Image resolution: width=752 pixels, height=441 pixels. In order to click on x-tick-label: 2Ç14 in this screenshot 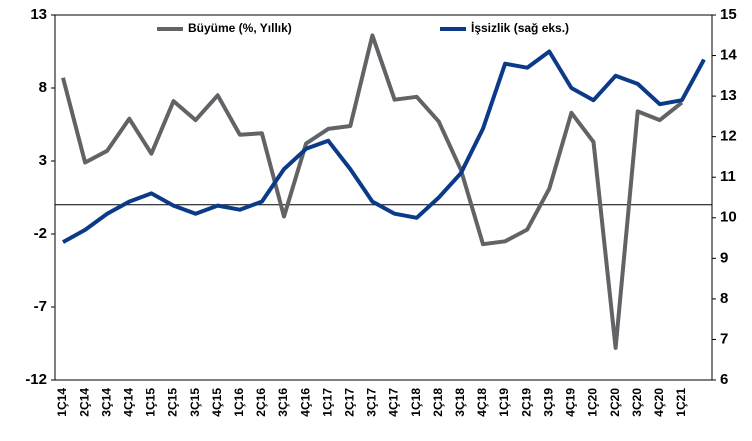, I will do `click(84, 402)`.